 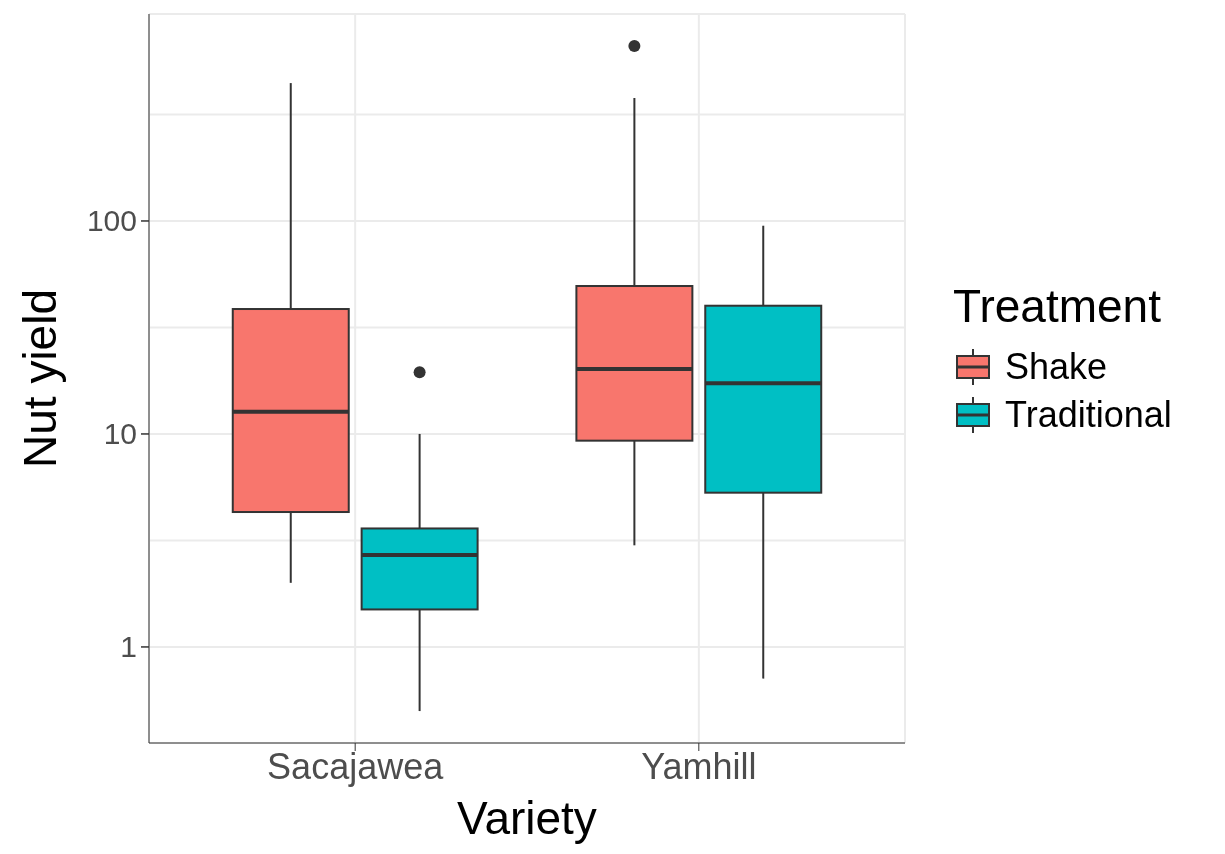 I want to click on y-tick-label: 100, so click(x=111, y=221).